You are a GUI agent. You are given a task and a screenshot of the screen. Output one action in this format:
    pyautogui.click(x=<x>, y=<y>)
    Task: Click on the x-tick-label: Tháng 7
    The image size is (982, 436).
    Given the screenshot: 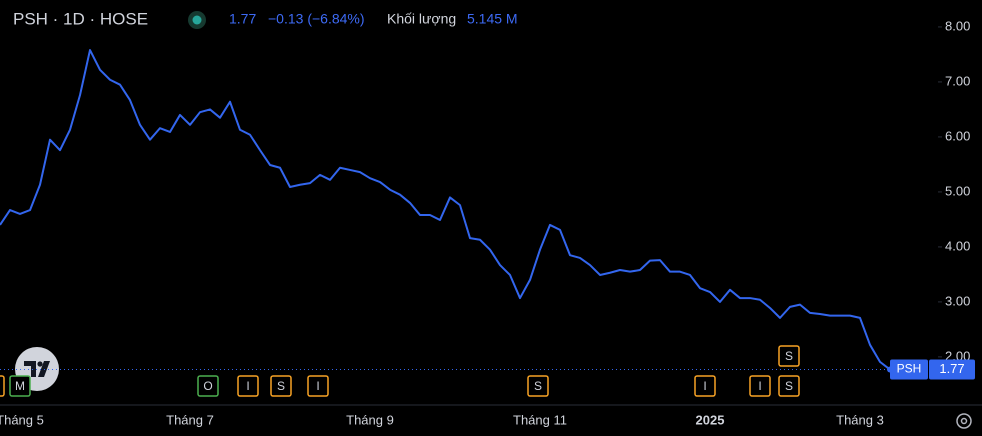 What is the action you would take?
    pyautogui.click(x=190, y=419)
    